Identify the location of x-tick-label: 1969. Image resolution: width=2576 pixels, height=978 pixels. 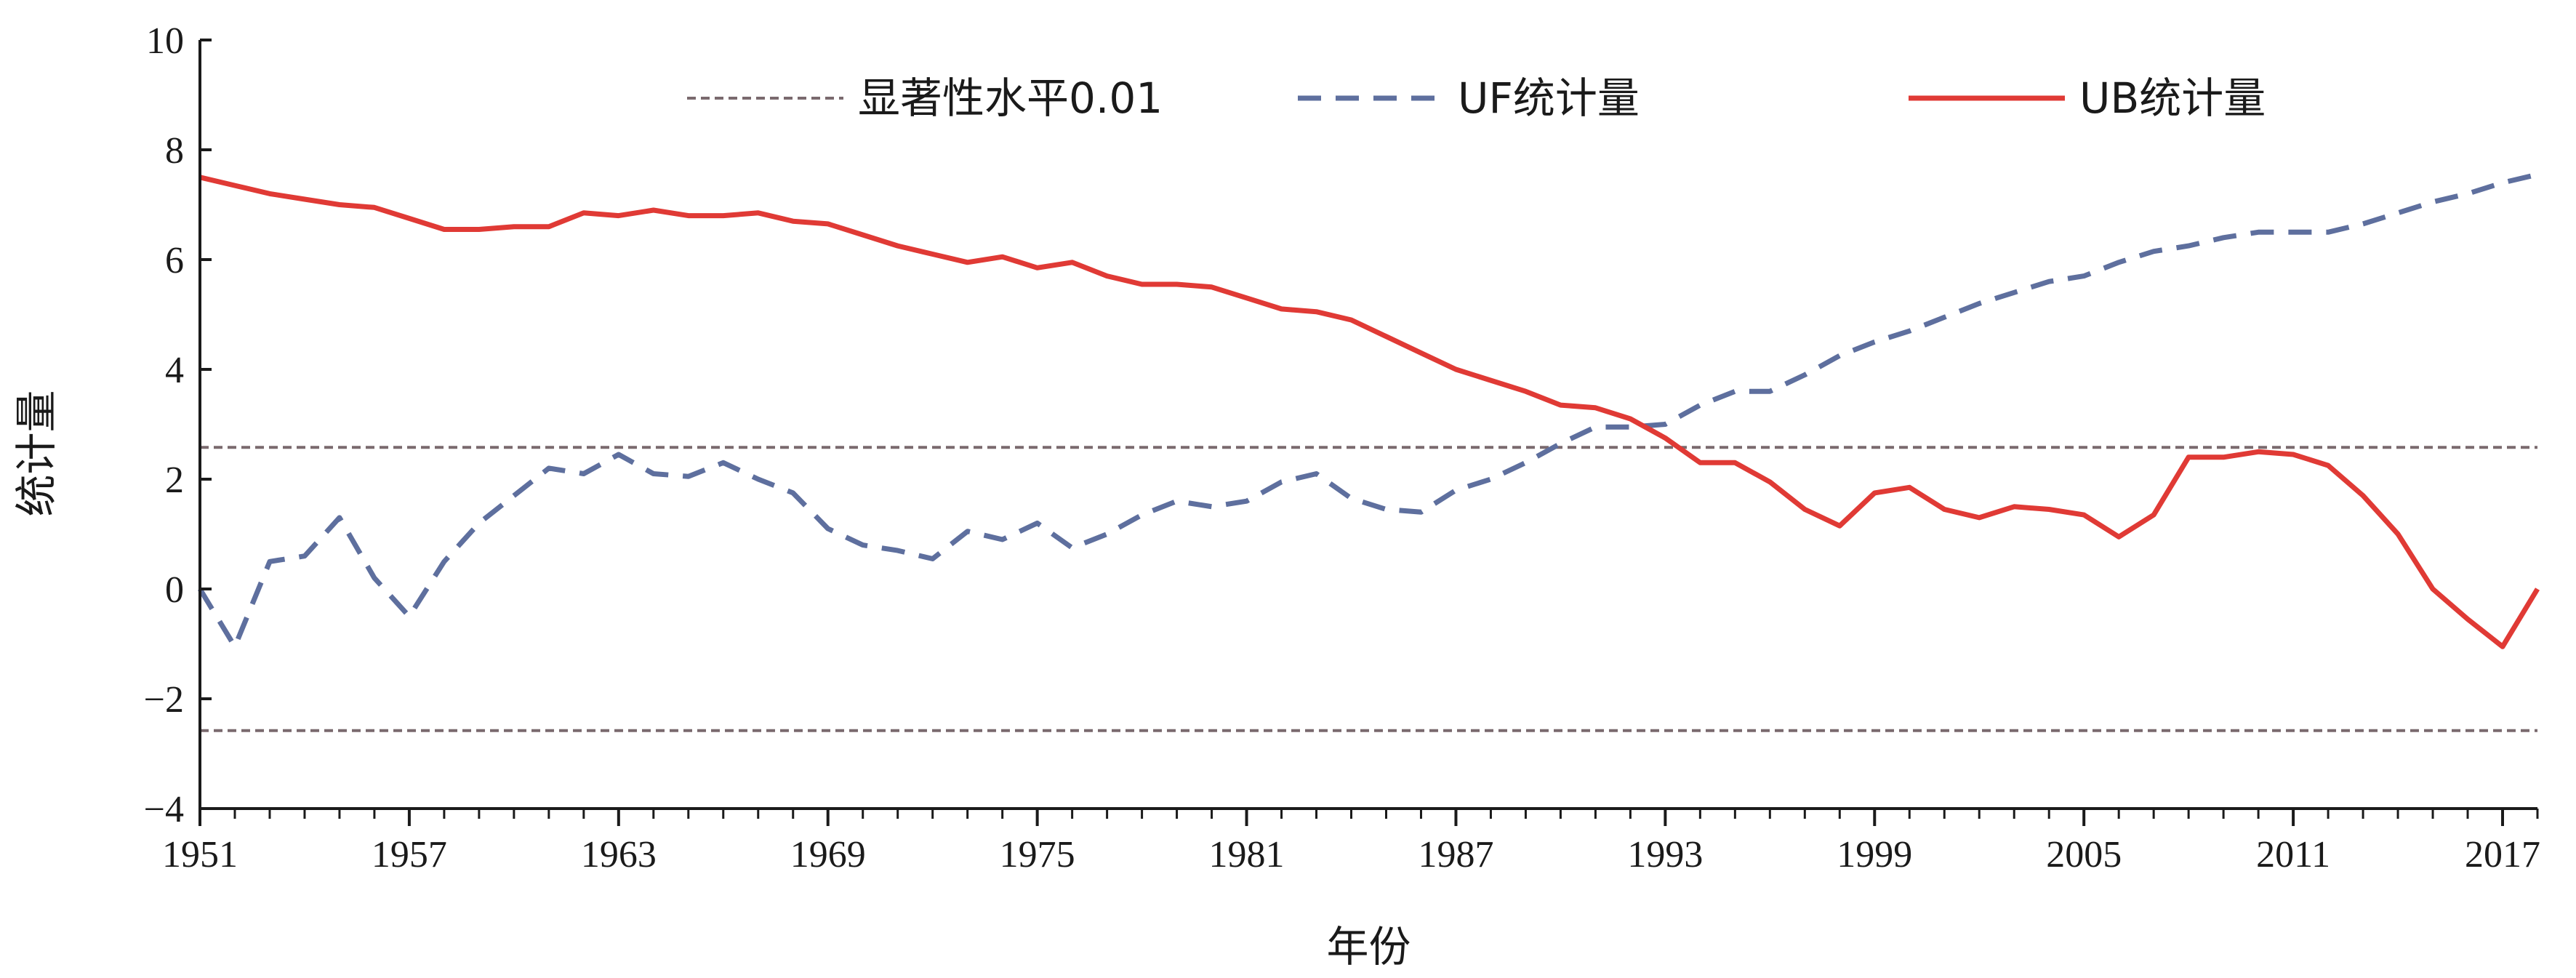
(828, 854).